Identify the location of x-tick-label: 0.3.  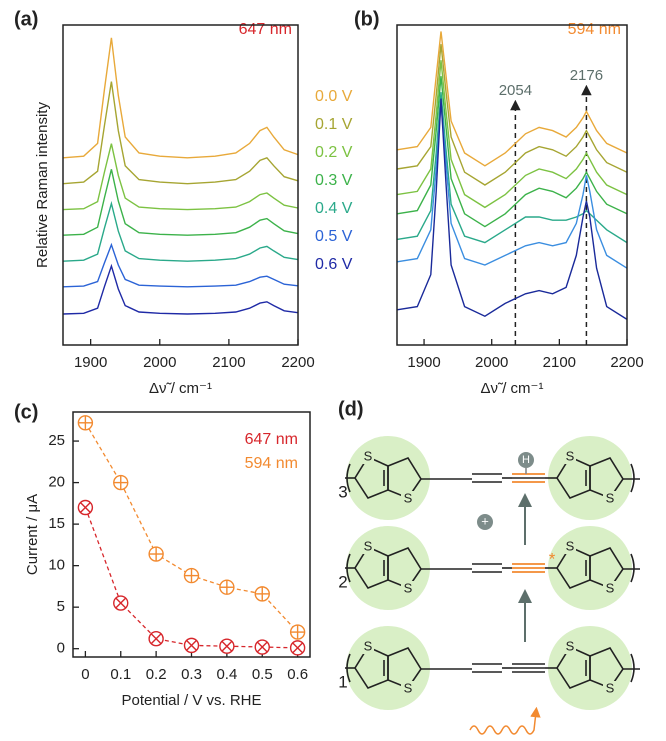
(191, 674).